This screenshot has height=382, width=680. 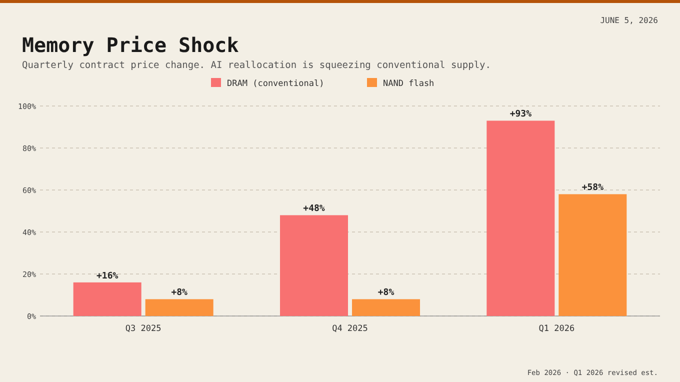 What do you see at coordinates (107, 276) in the screenshot?
I see `data-label: +16%` at bounding box center [107, 276].